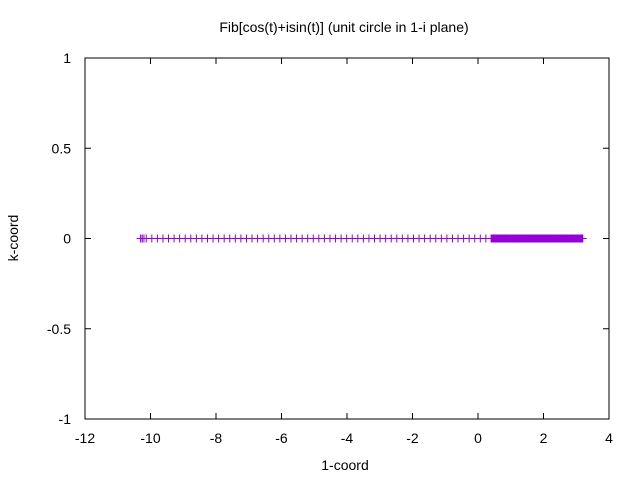  I want to click on x-tick-label: 2, so click(544, 438).